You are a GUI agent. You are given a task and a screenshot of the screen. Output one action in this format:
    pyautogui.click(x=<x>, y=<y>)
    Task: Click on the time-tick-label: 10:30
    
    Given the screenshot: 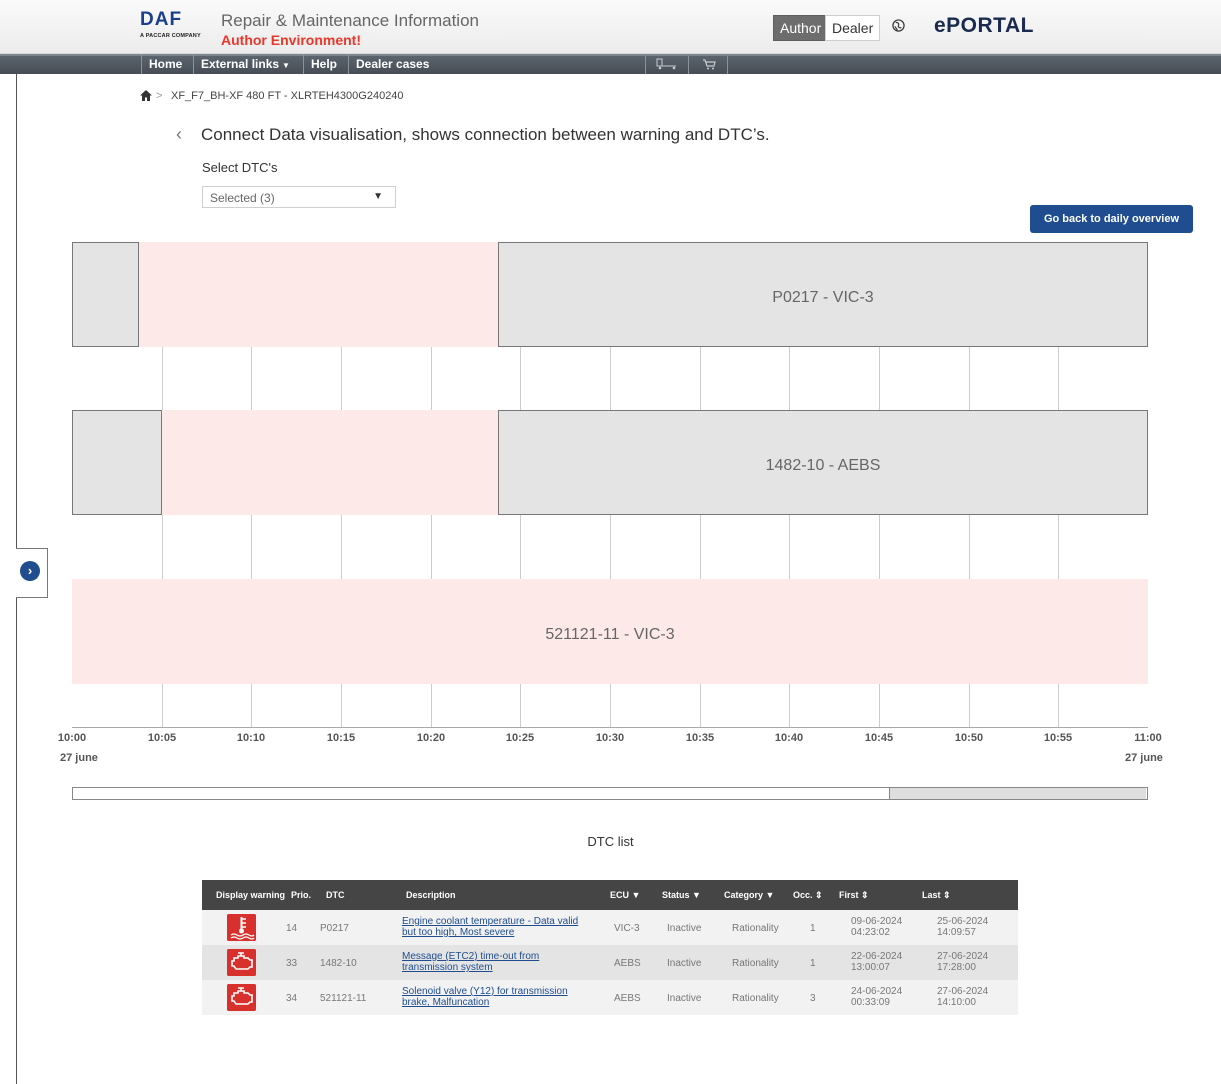 What is the action you would take?
    pyautogui.click(x=610, y=738)
    